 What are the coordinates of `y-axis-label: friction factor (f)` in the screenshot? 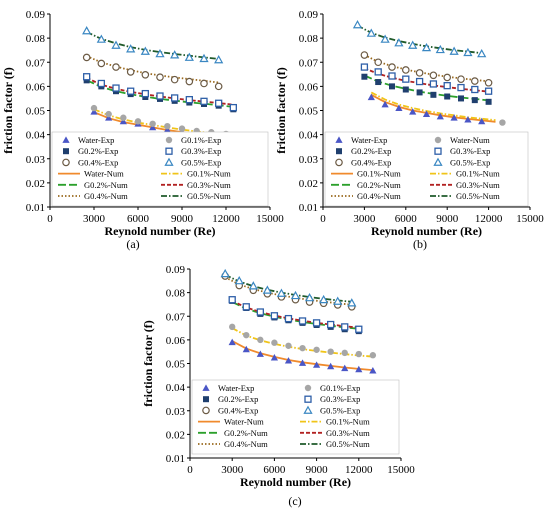 It's located at (148, 363).